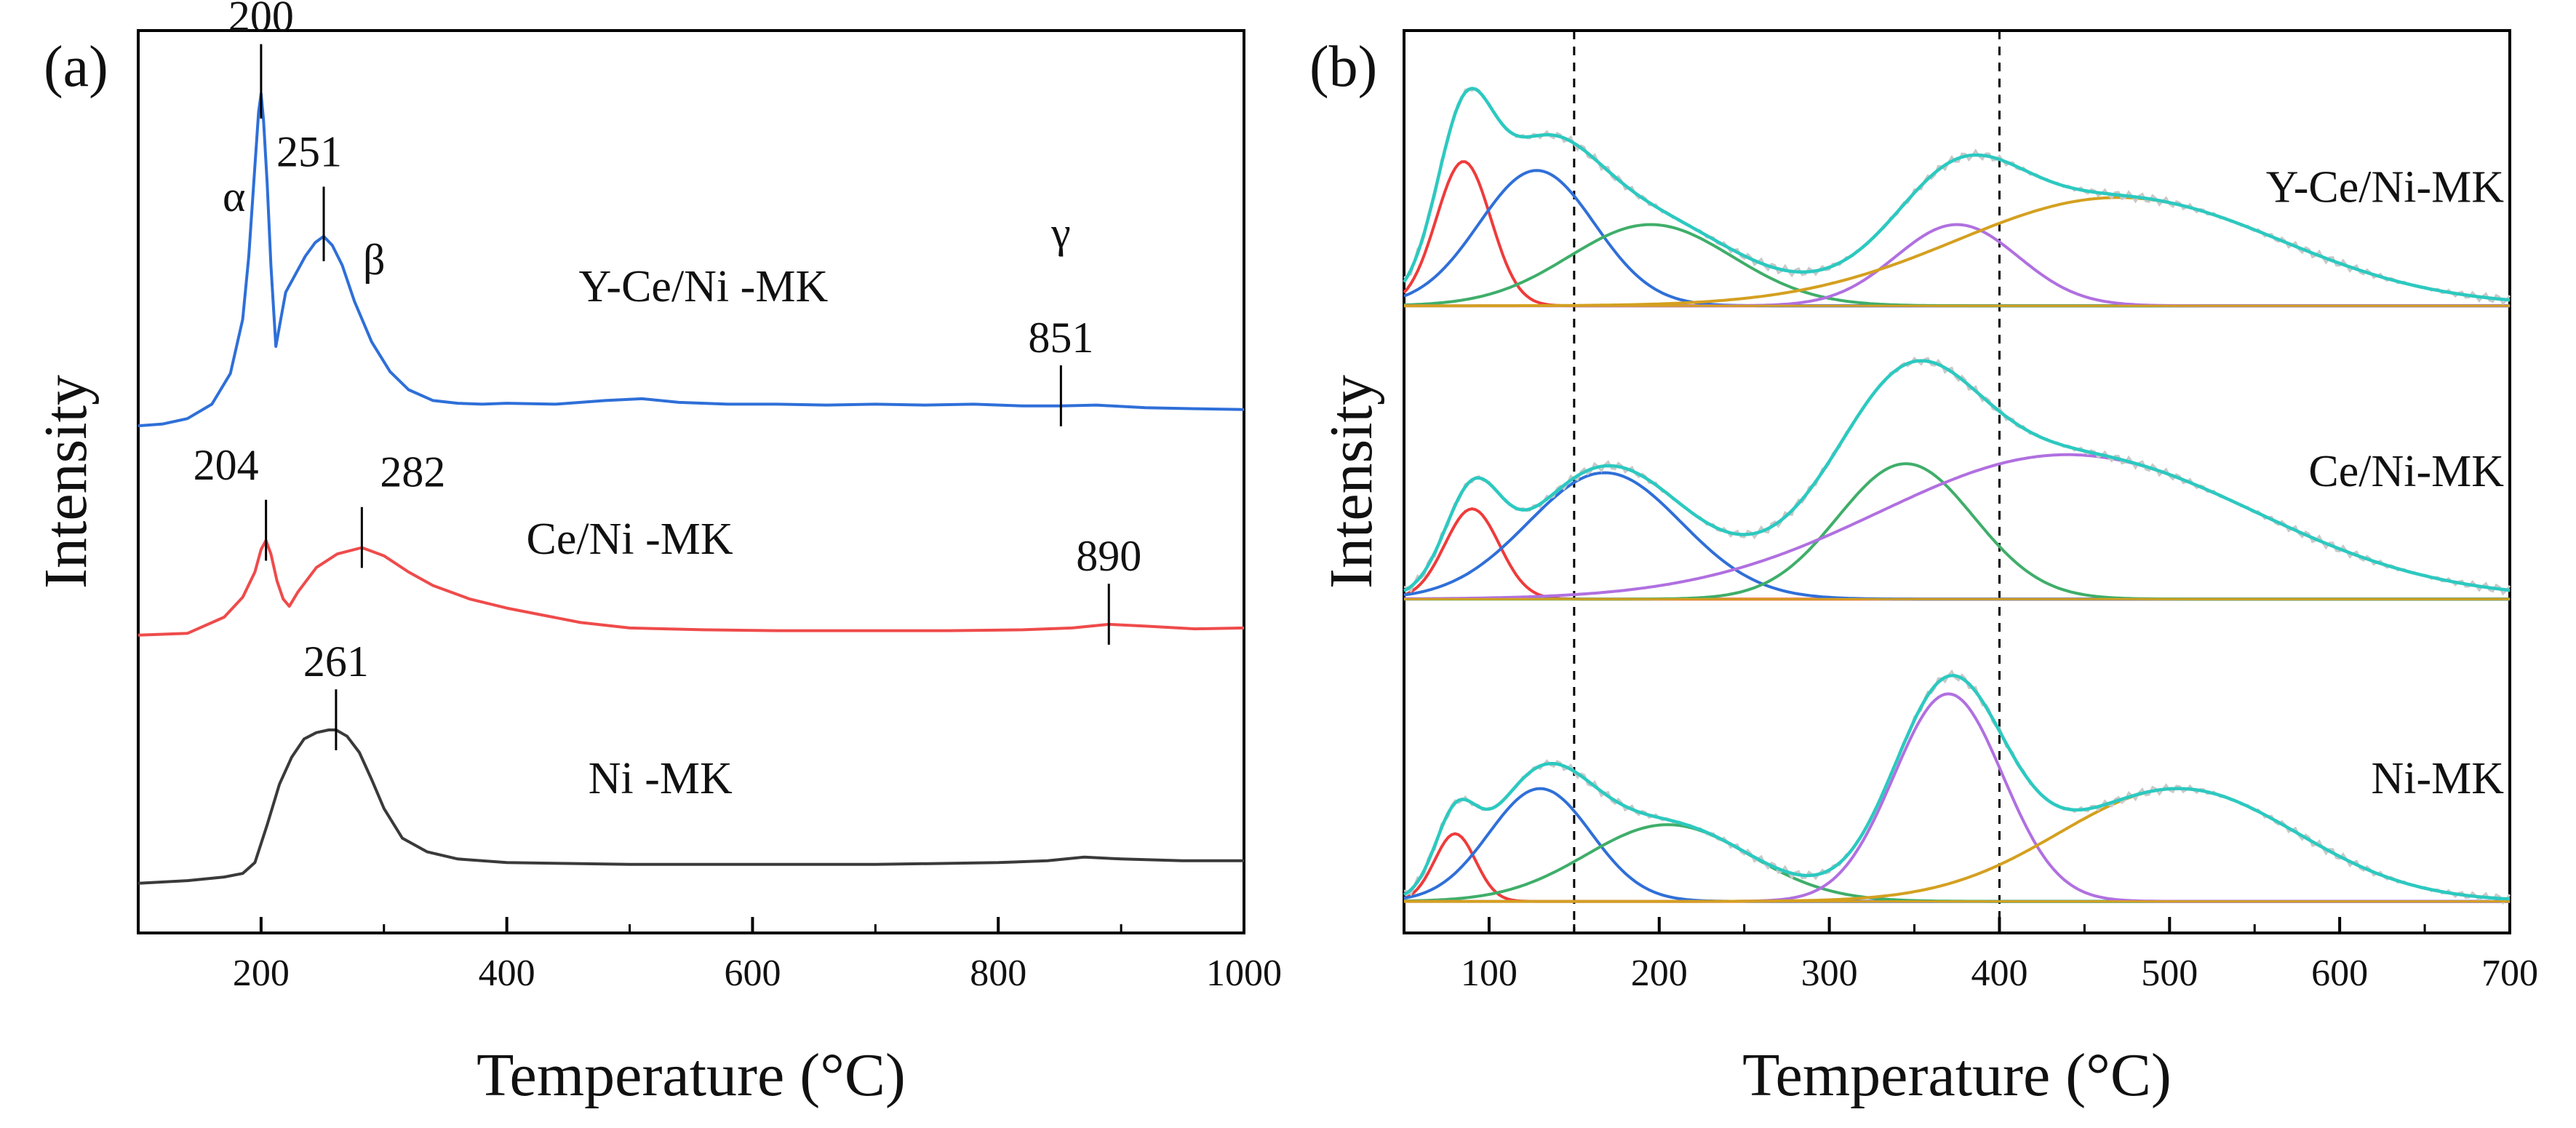 Image resolution: width=2576 pixels, height=1128 pixels. I want to click on panel-b-group-2-envelope, so click(1957, 787).